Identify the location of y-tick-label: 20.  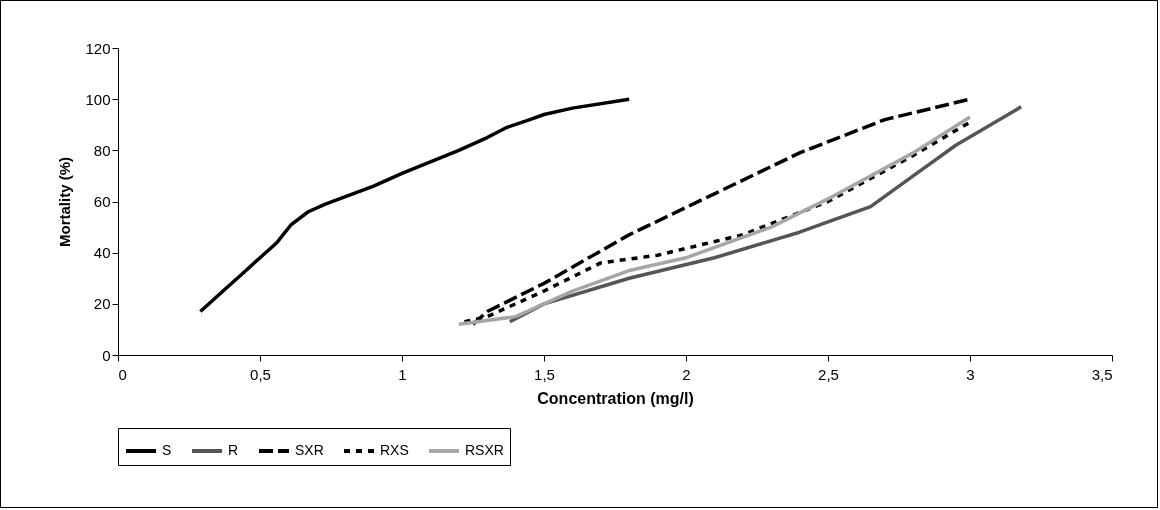
(102, 304).